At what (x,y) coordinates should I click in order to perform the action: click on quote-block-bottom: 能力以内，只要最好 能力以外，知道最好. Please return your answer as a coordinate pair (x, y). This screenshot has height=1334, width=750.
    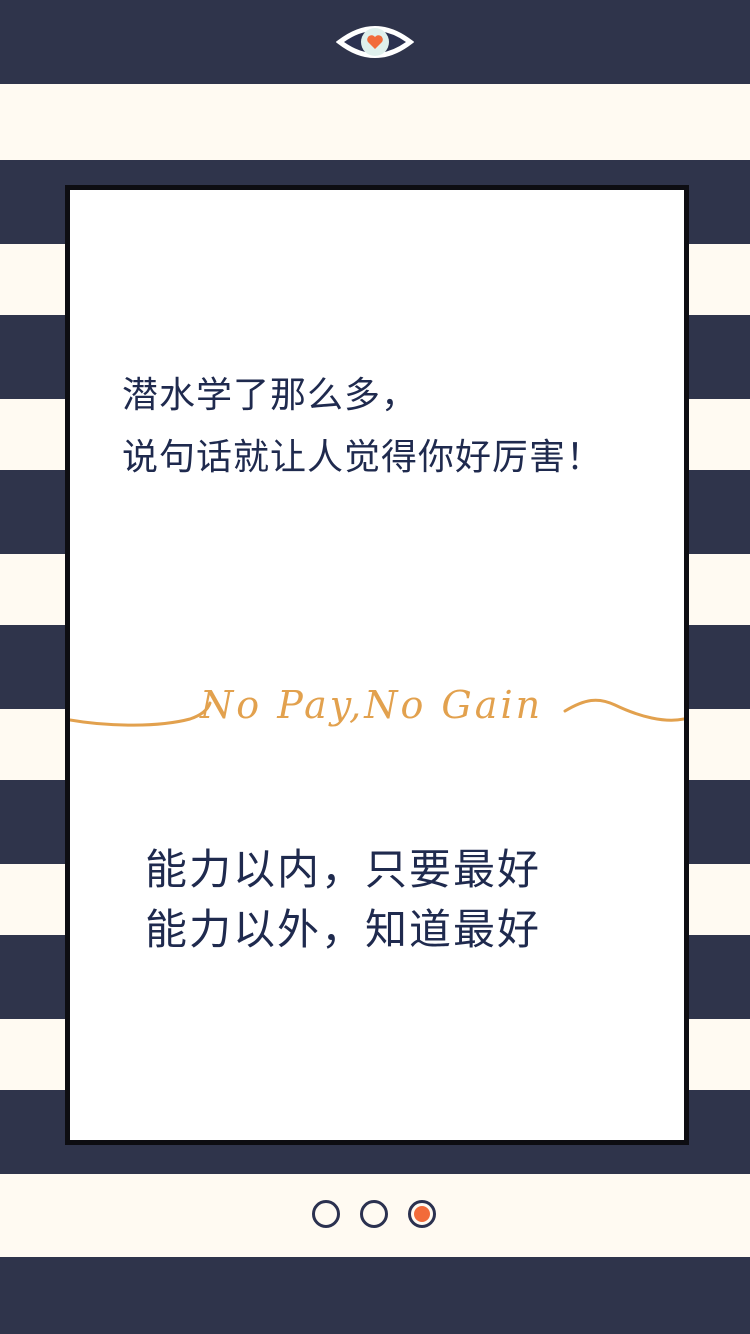
    Looking at the image, I should click on (343, 900).